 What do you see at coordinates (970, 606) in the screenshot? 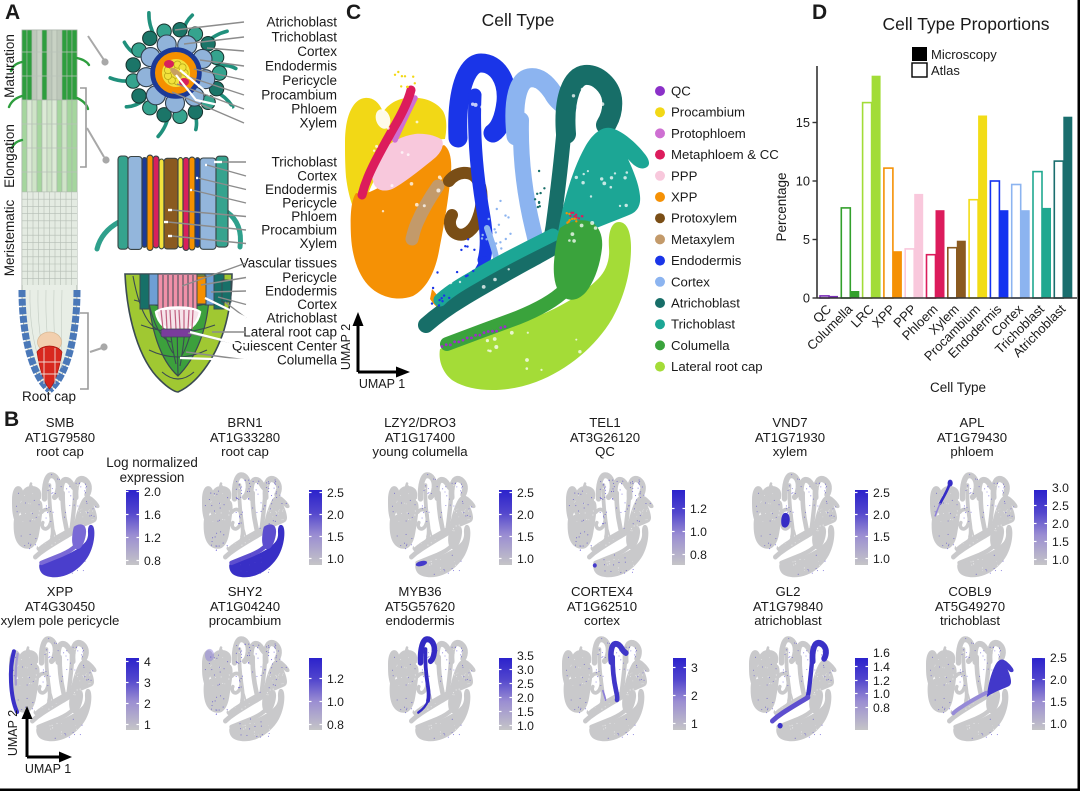
I see `svg-text: AT5G49270` at bounding box center [970, 606].